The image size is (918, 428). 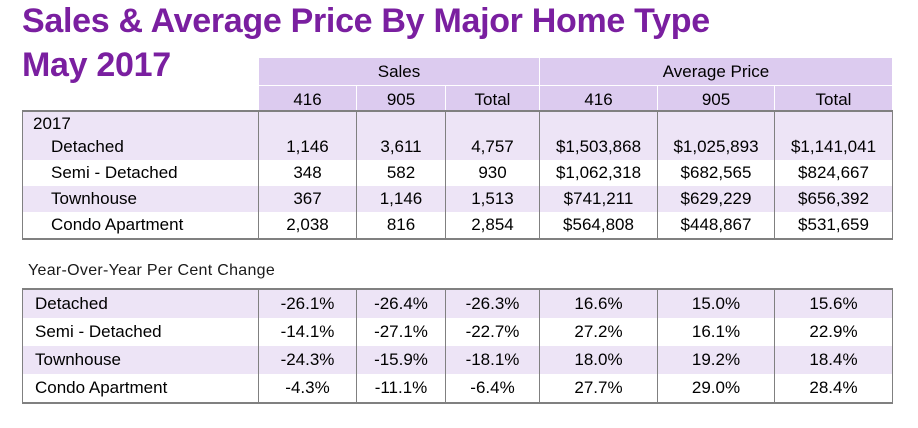 What do you see at coordinates (492, 173) in the screenshot?
I see `table-cell: 930` at bounding box center [492, 173].